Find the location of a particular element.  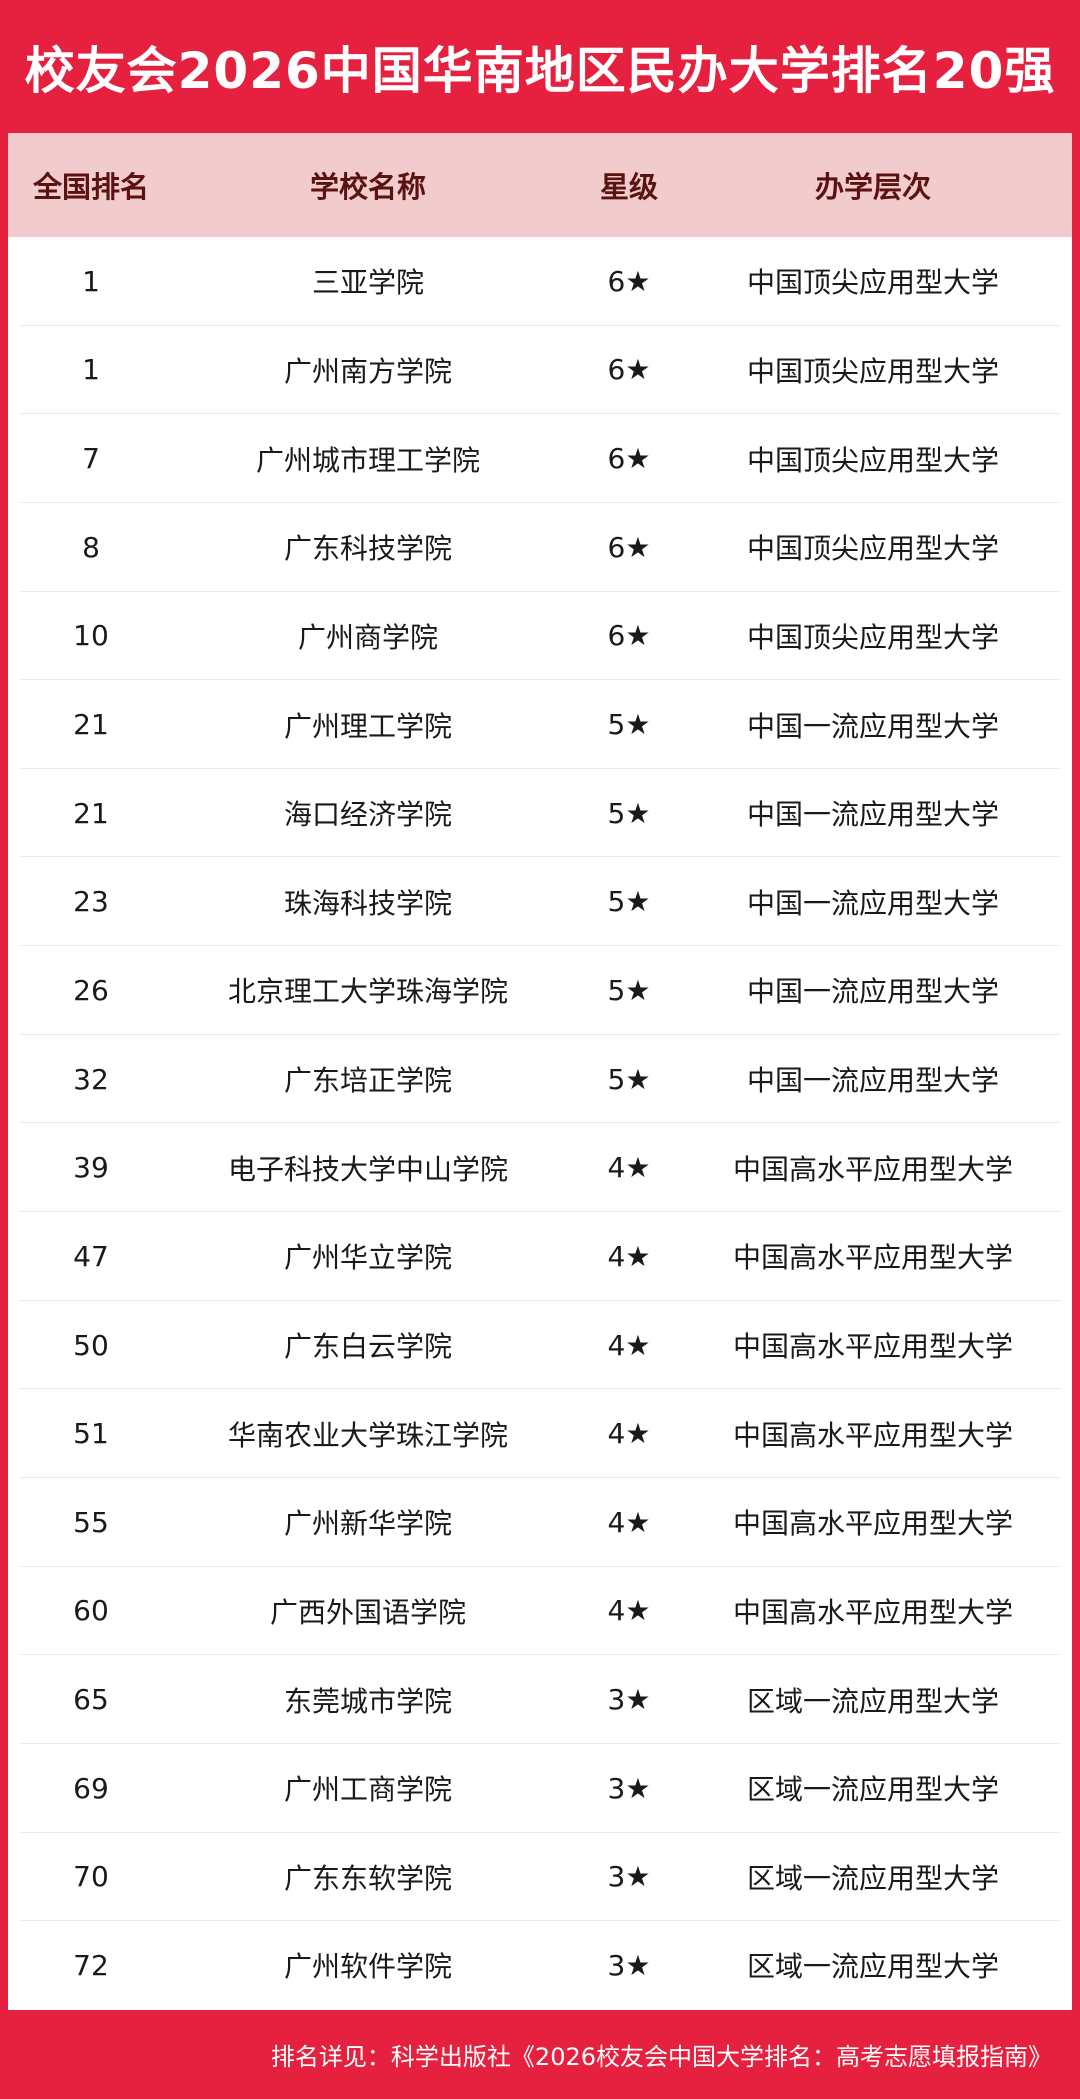

school-name-cell: 广东科技学院 is located at coordinates (368, 549).